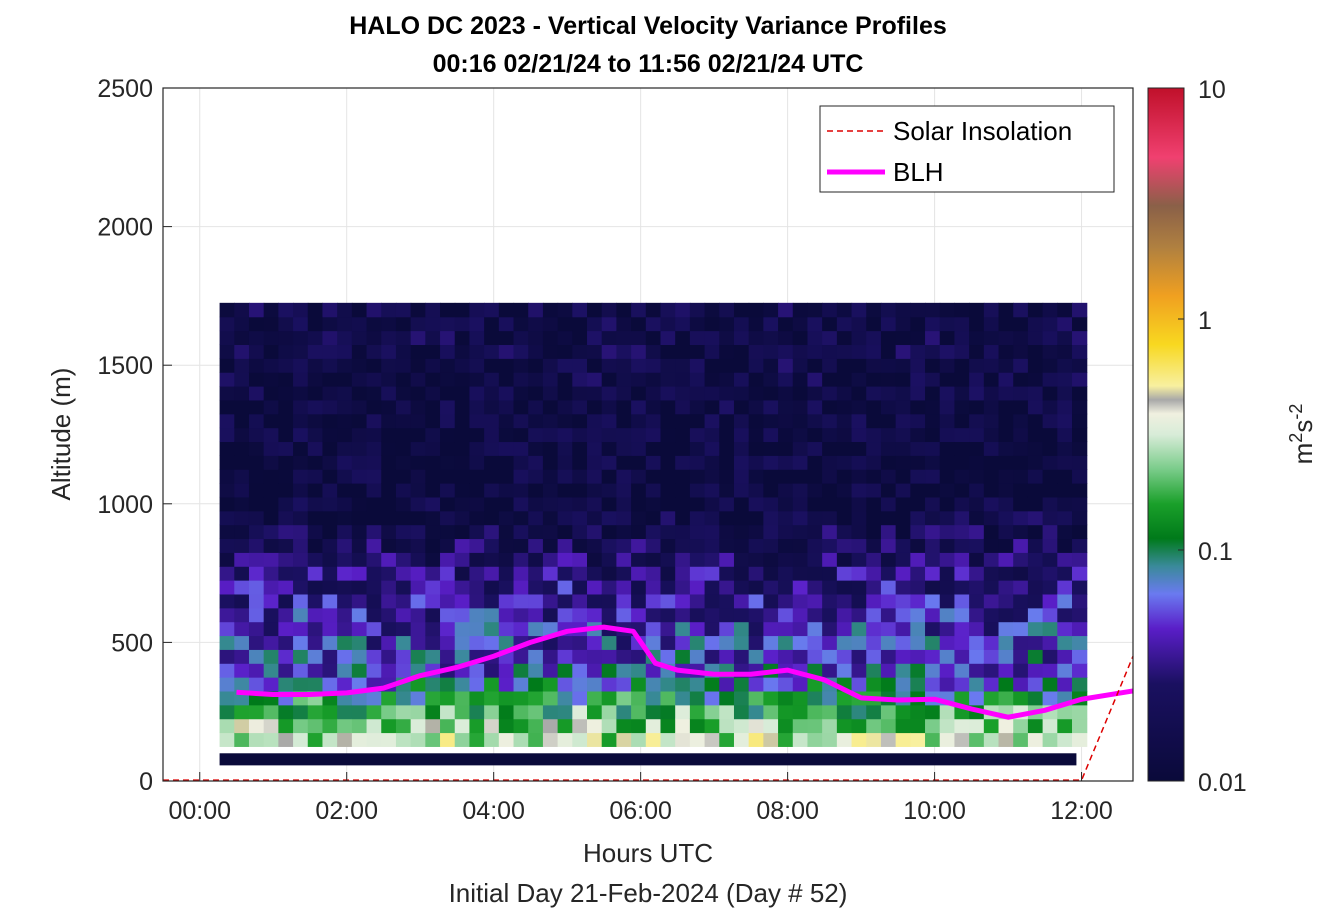 Image resolution: width=1343 pixels, height=911 pixels. I want to click on x-tick-label: 06:00, so click(640, 811).